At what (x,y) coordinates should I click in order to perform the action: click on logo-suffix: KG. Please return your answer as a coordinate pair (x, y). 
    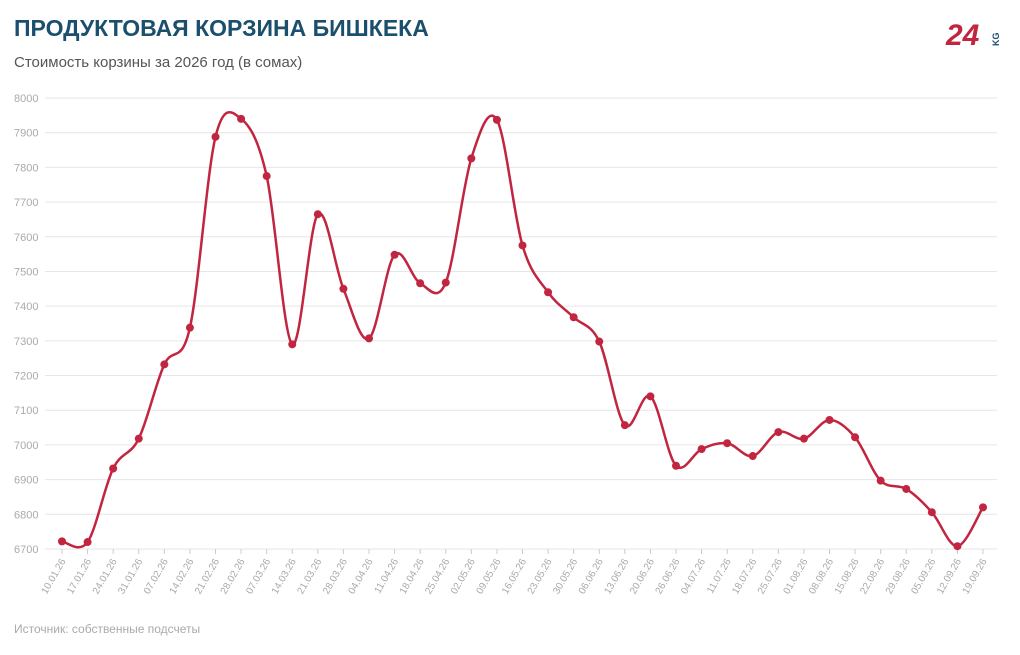
    Looking at the image, I should click on (996, 40).